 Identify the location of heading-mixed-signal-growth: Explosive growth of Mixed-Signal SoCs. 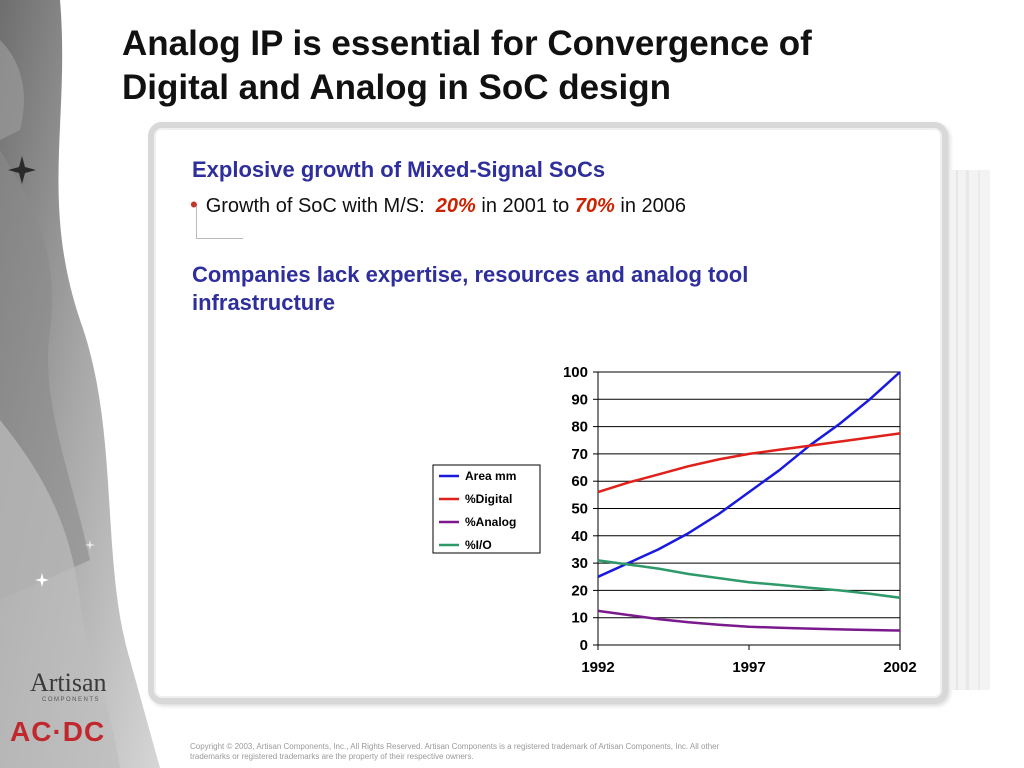
(399, 169).